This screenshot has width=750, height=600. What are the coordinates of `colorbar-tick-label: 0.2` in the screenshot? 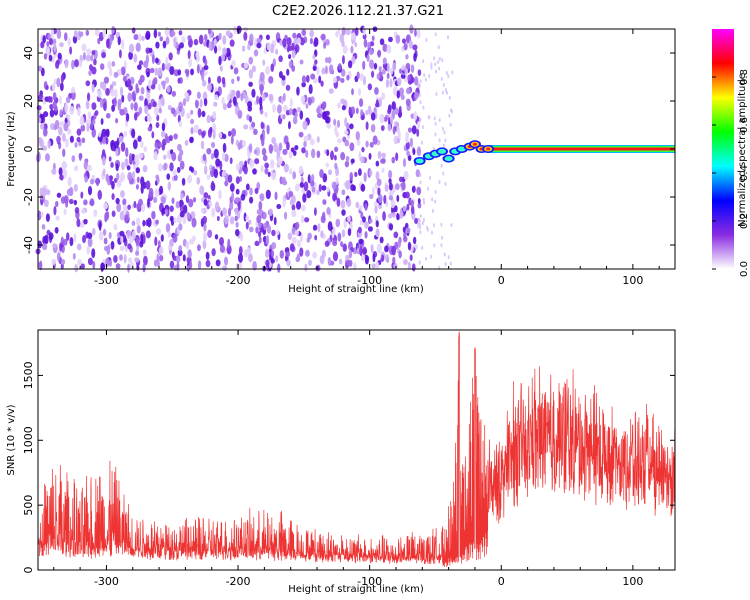 It's located at (744, 221).